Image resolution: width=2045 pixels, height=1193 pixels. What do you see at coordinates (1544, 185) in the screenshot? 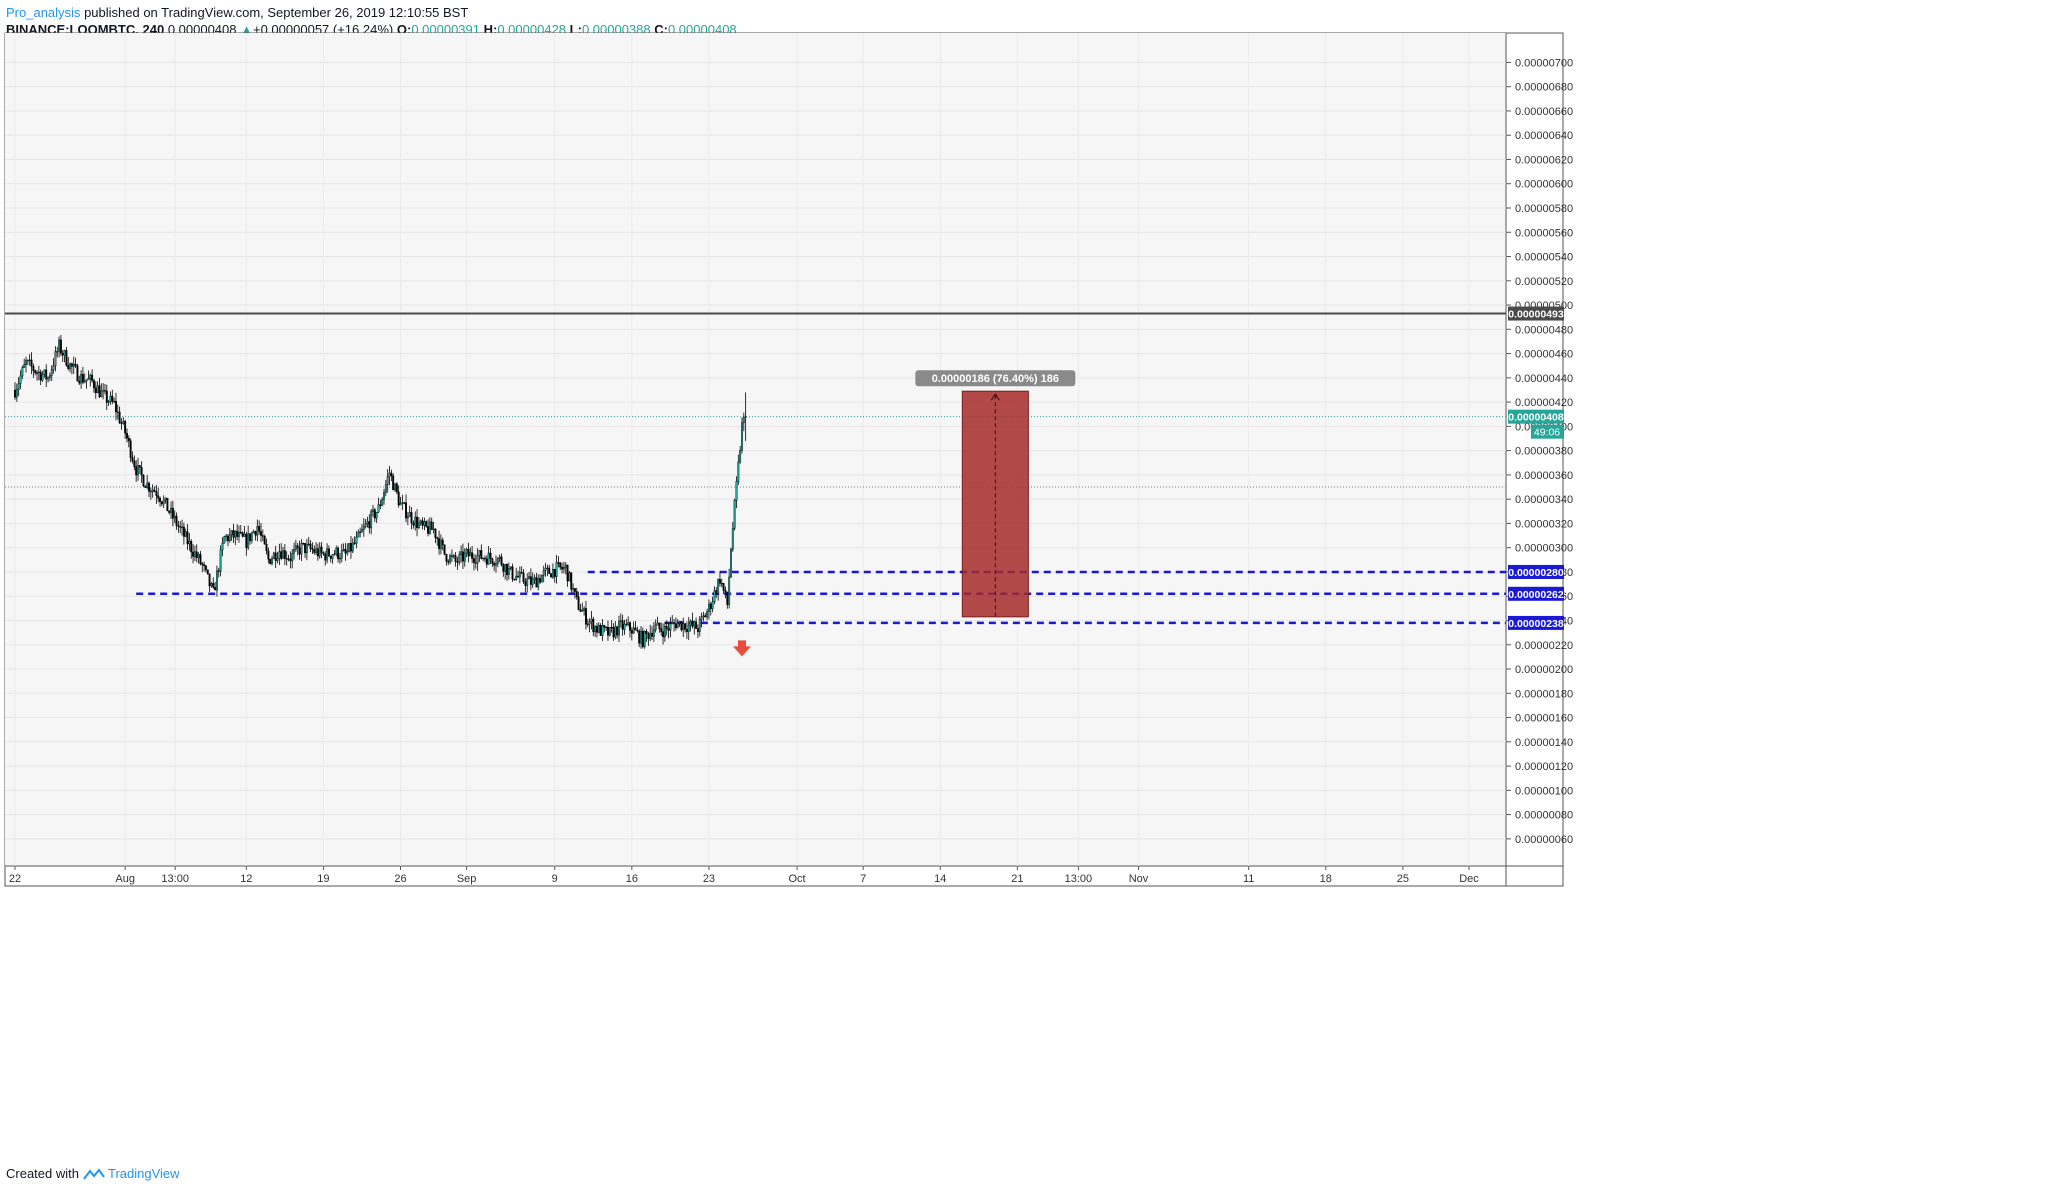
I see `y-tick-label: 0.00000600` at bounding box center [1544, 185].